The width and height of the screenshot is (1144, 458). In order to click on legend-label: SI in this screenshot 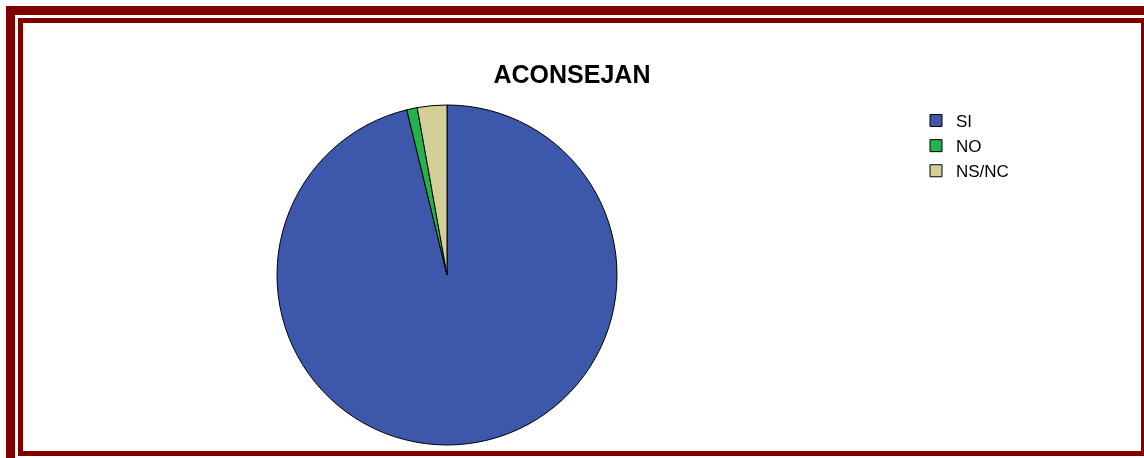, I will do `click(964, 122)`.